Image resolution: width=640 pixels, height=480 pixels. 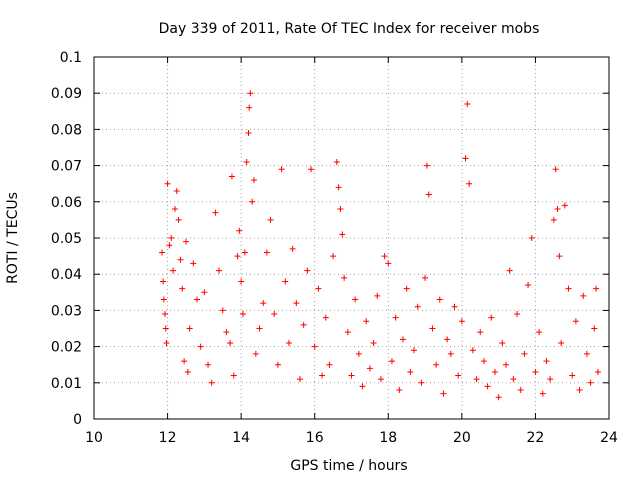 What do you see at coordinates (66, 94) in the screenshot?
I see `y-tick-label: 0.09` at bounding box center [66, 94].